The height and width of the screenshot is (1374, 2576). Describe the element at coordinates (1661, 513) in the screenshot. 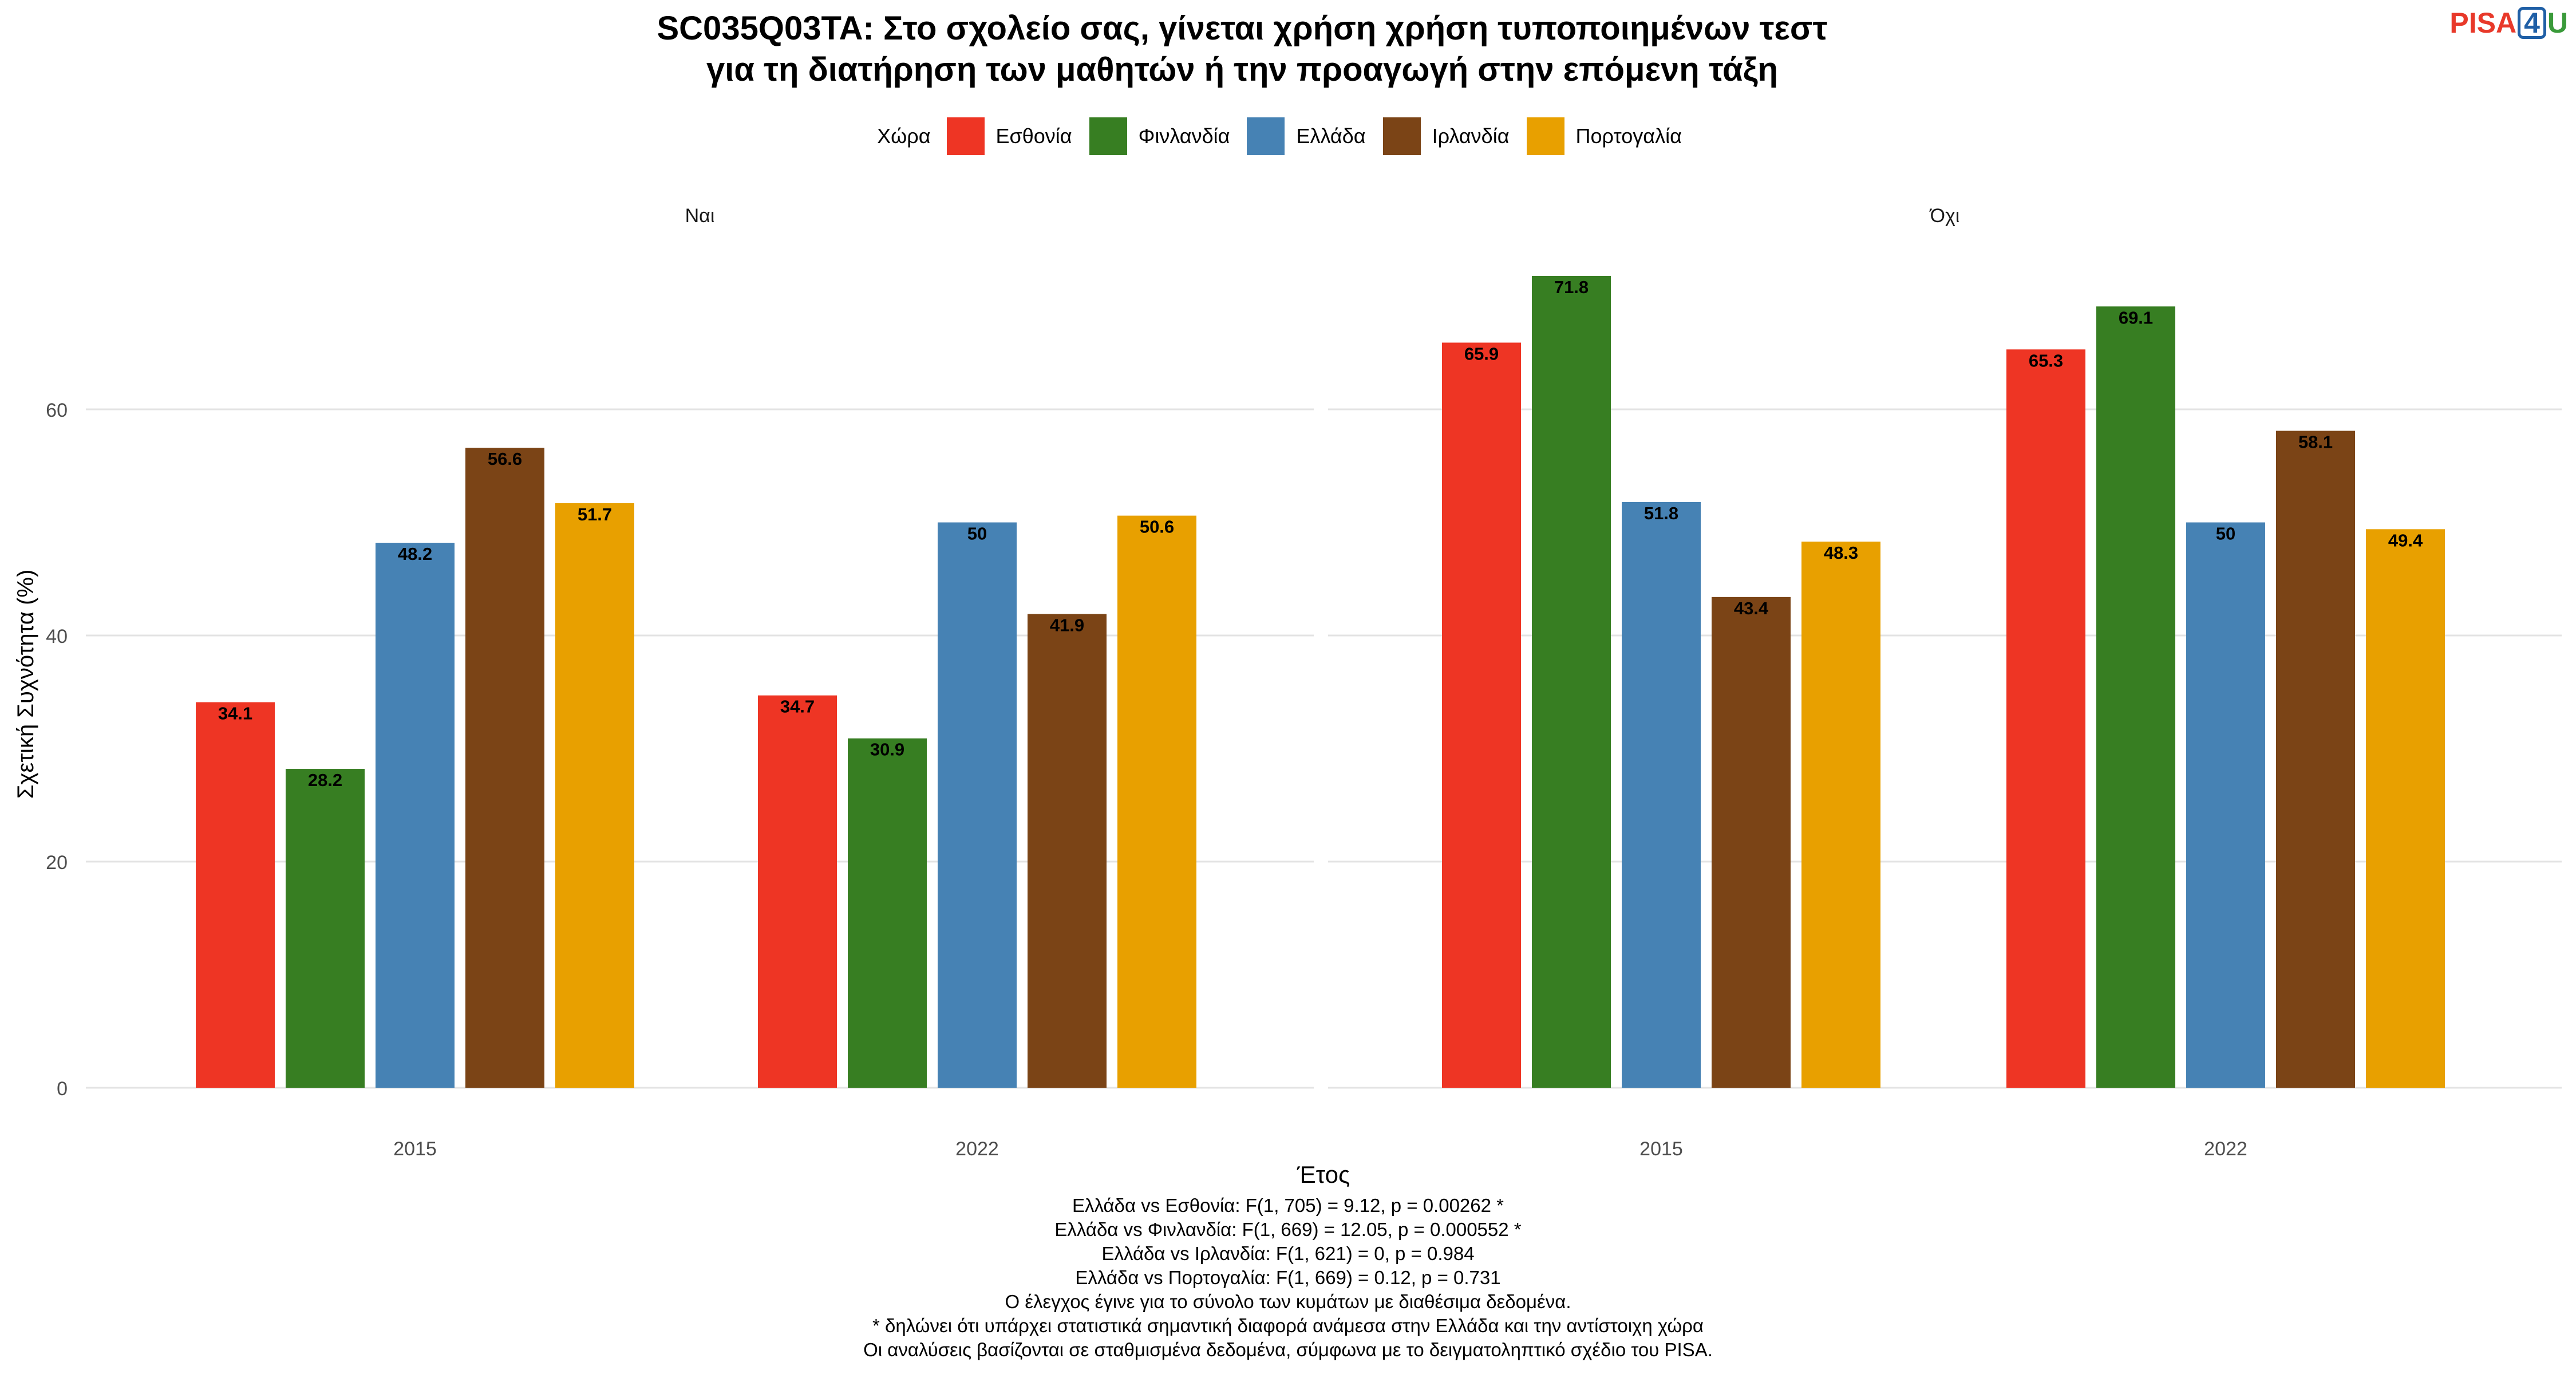

I see `data-label: 51.8` at that location.